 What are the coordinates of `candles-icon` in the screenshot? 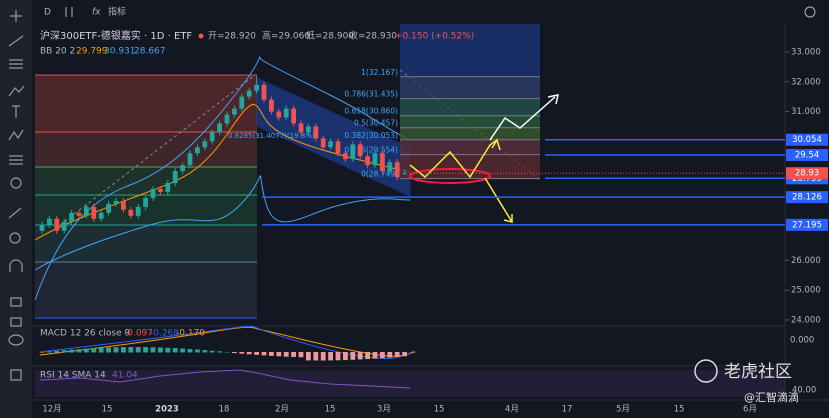 It's located at (69, 12).